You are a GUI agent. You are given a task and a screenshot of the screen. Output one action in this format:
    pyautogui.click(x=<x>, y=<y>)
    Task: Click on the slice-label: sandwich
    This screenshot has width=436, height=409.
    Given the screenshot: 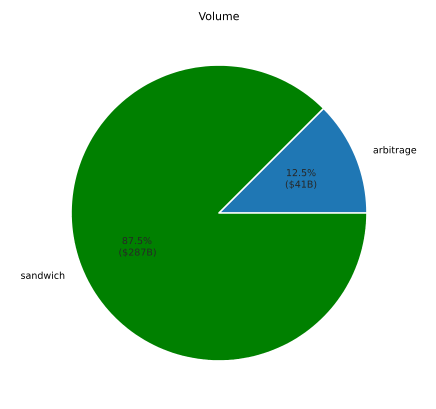 What is the action you would take?
    pyautogui.click(x=42, y=275)
    